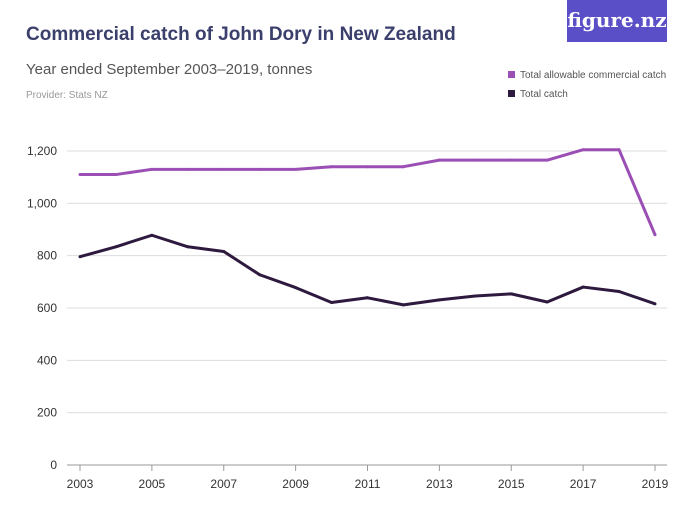  Describe the element at coordinates (152, 484) in the screenshot. I see `x-tick-label: 2005` at that location.